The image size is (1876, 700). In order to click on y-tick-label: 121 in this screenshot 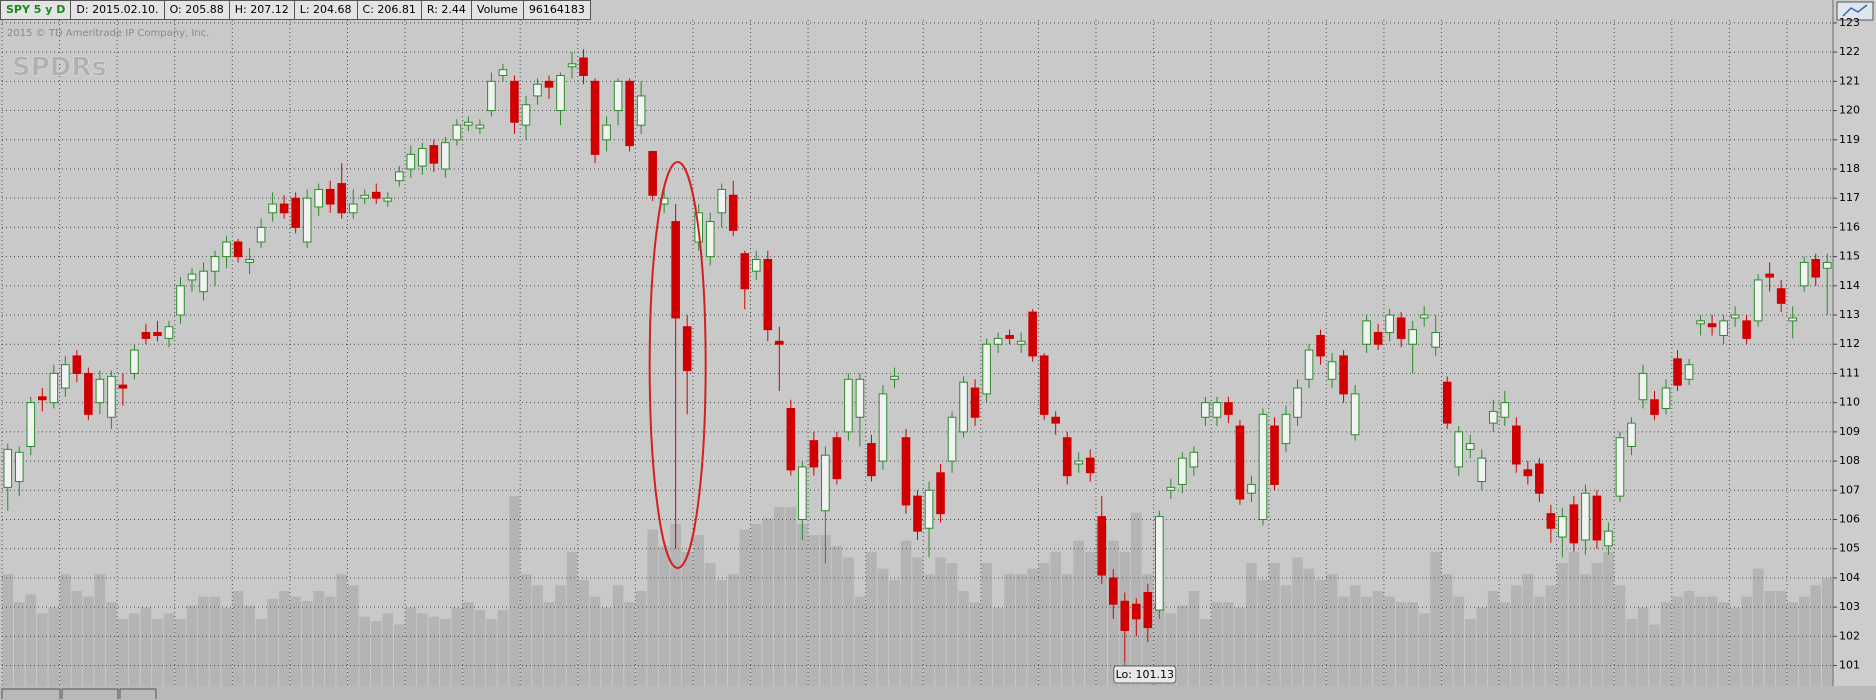, I will do `click(1849, 80)`.